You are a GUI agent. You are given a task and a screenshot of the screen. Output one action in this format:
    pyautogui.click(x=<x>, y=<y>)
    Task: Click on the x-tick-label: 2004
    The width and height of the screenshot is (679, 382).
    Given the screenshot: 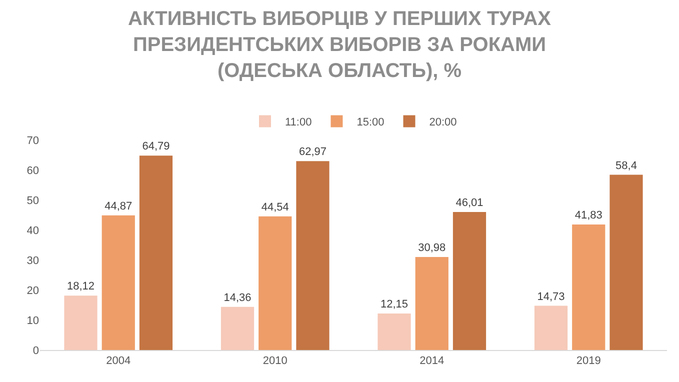 What is the action you would take?
    pyautogui.click(x=118, y=361)
    